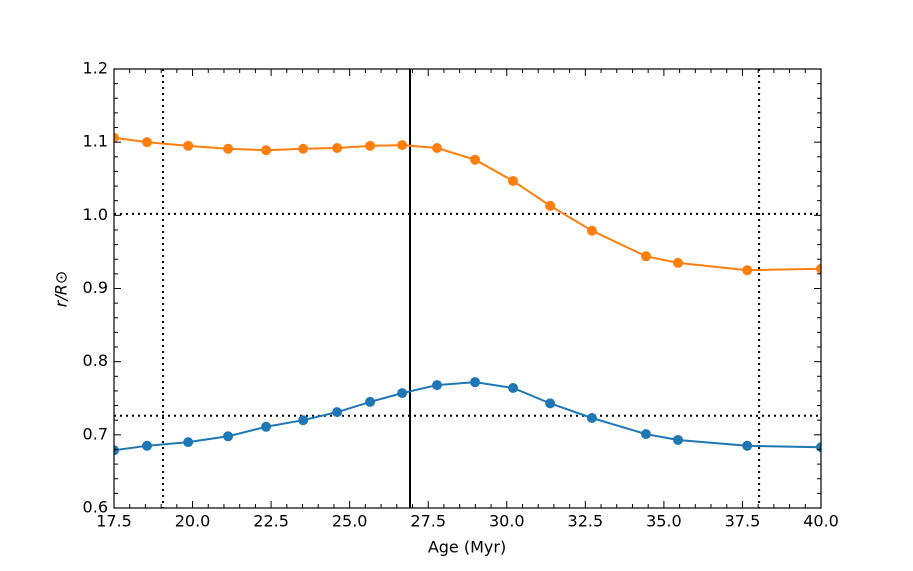 The height and width of the screenshot is (571, 913). What do you see at coordinates (193, 521) in the screenshot?
I see `x-tick-label: 20.0` at bounding box center [193, 521].